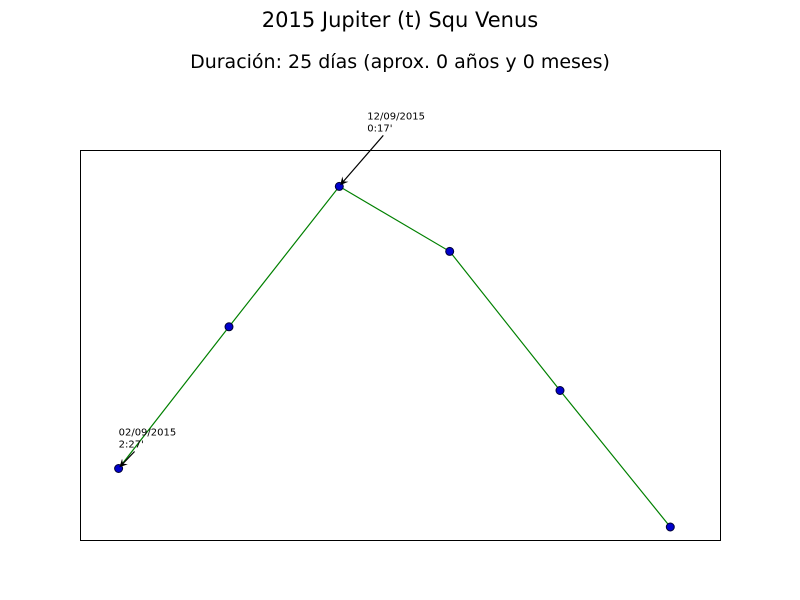  Describe the element at coordinates (400, 20) in the screenshot. I see `chart-title: 2015 Jupiter (t) Squ Venus` at that location.